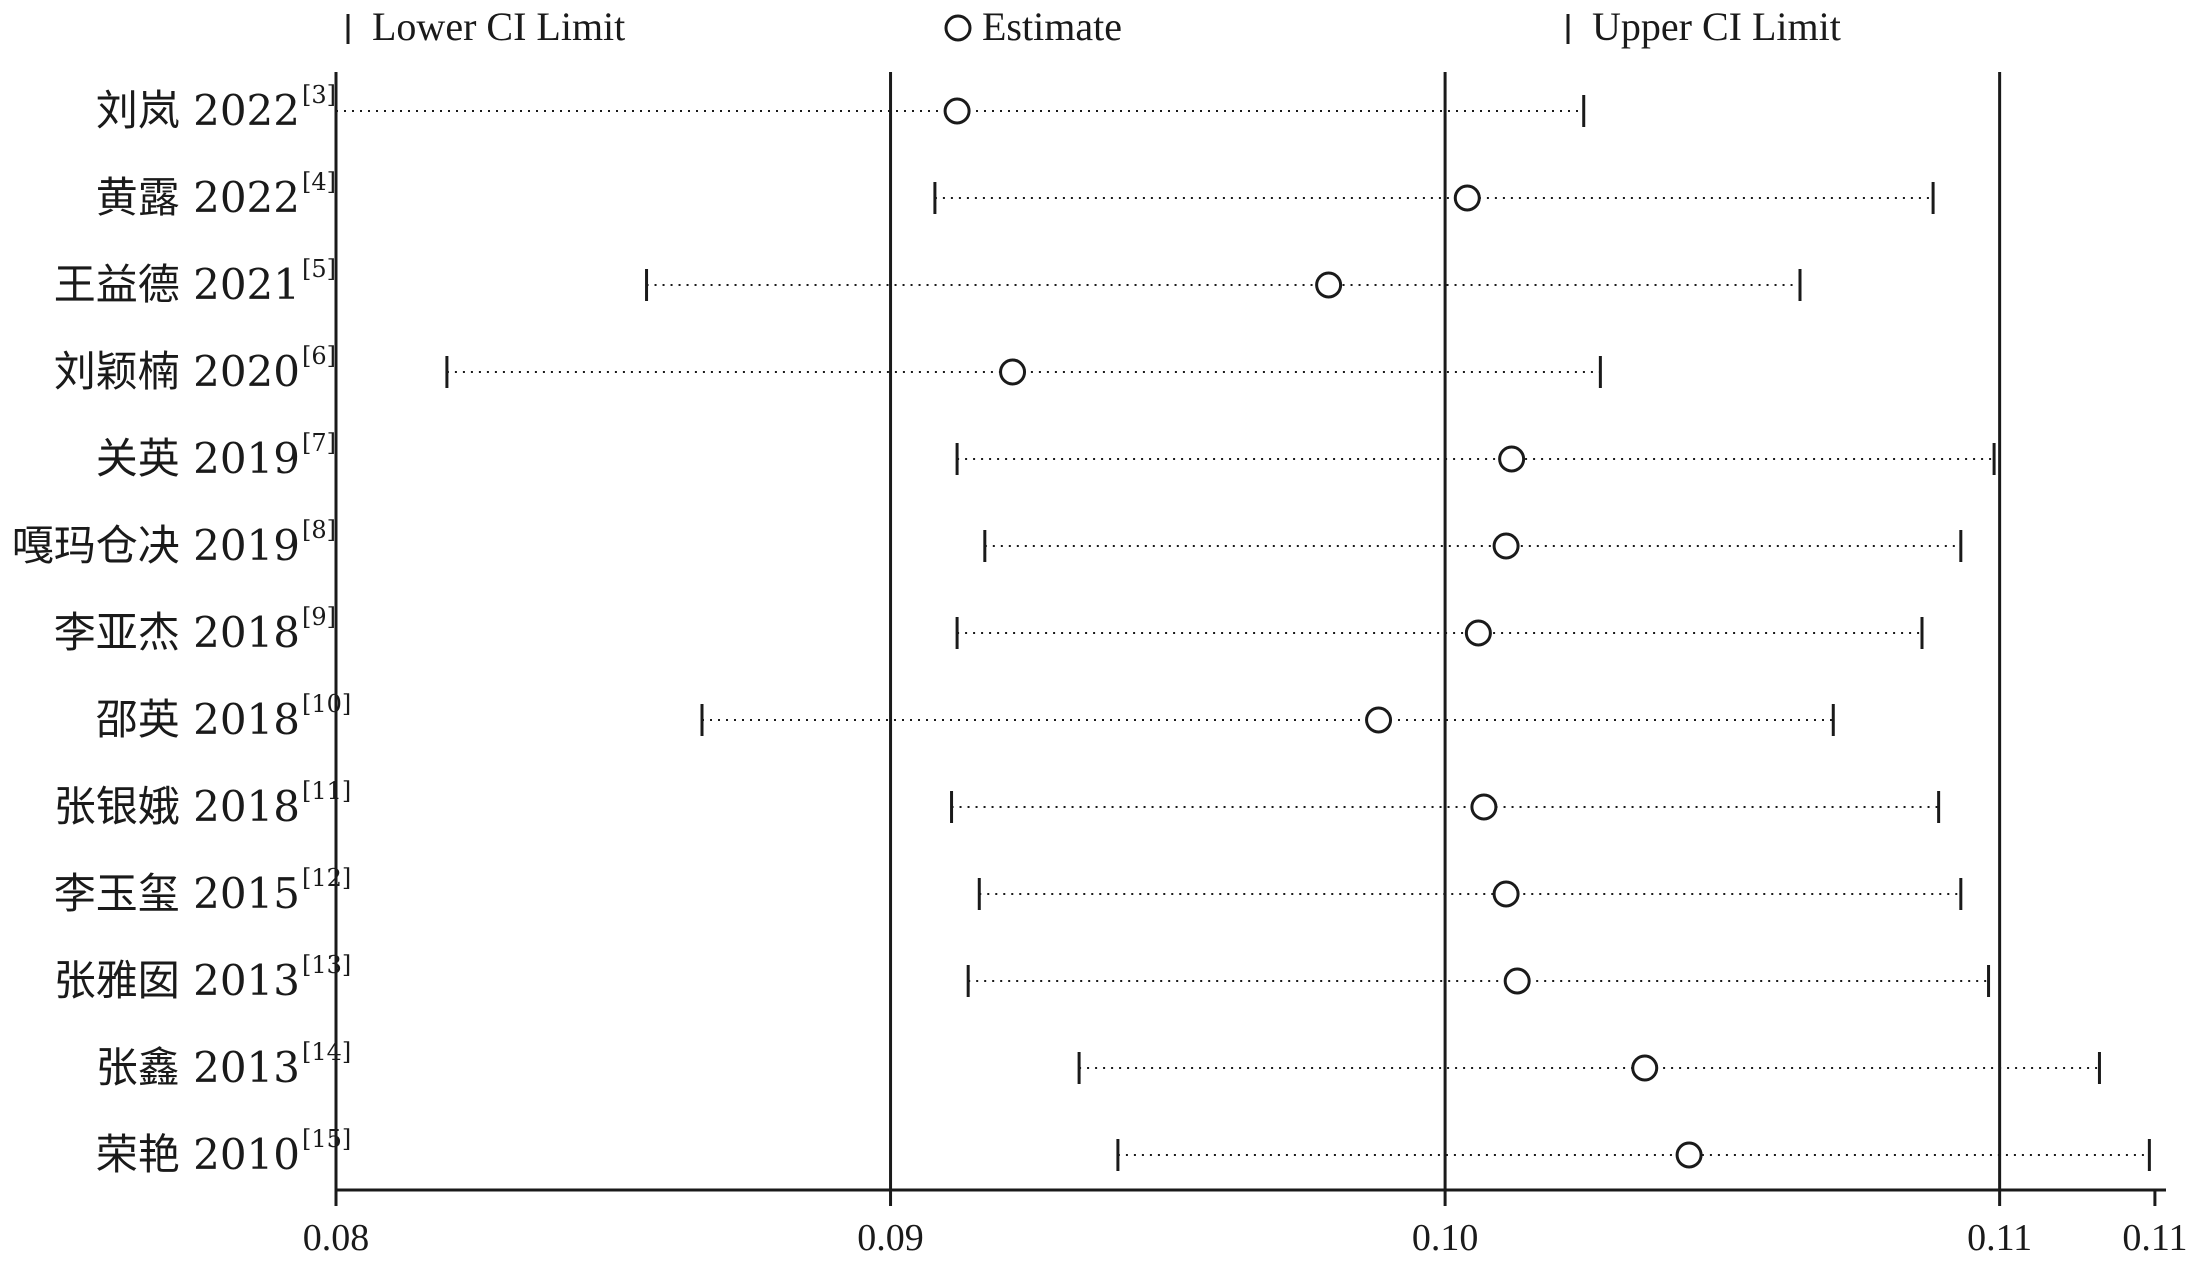  Describe the element at coordinates (958, 28) in the screenshot. I see `legend-symbol` at that location.